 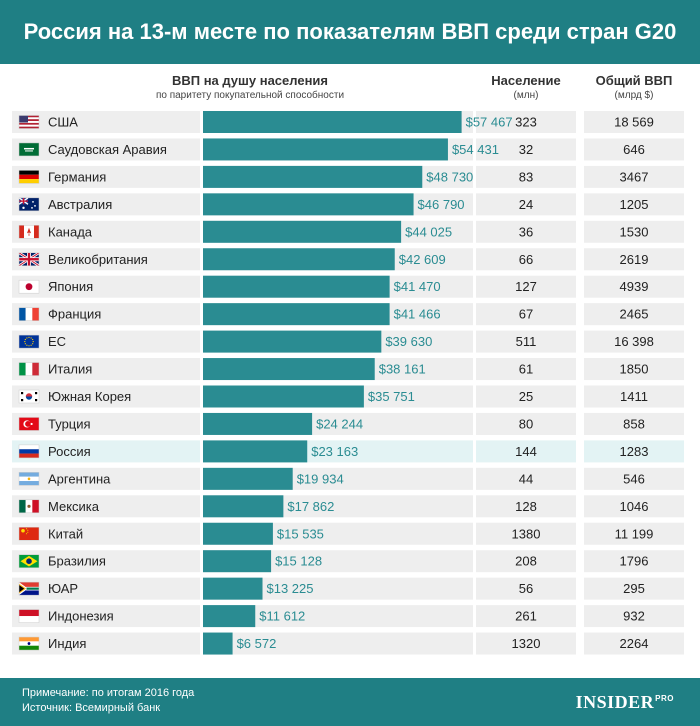 What do you see at coordinates (108, 693) in the screenshot?
I see `footer-note: Примечание: по итогам 2016 года` at bounding box center [108, 693].